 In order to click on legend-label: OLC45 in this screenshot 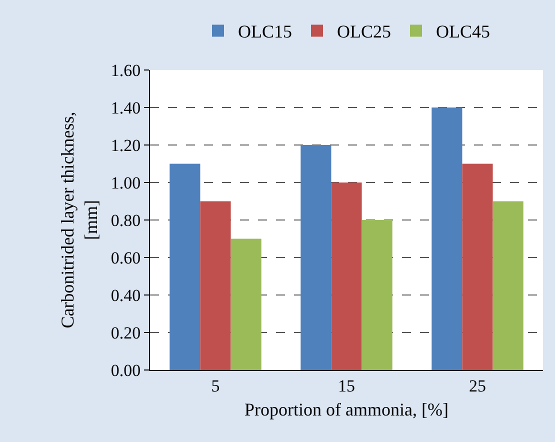, I will do `click(463, 32)`.